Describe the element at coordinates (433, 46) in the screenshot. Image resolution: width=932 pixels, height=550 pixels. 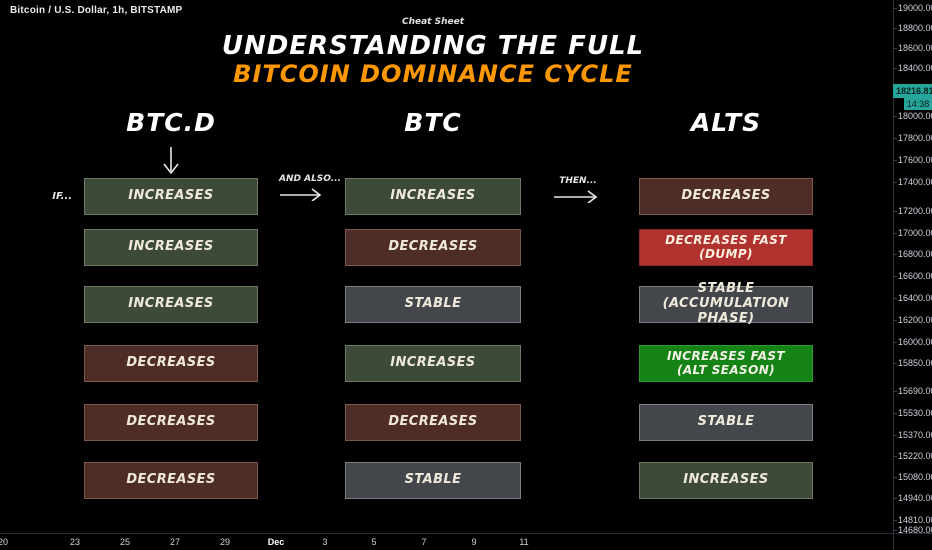
I see `main-title-line1: UNDERSTANDING THE FULL` at that location.